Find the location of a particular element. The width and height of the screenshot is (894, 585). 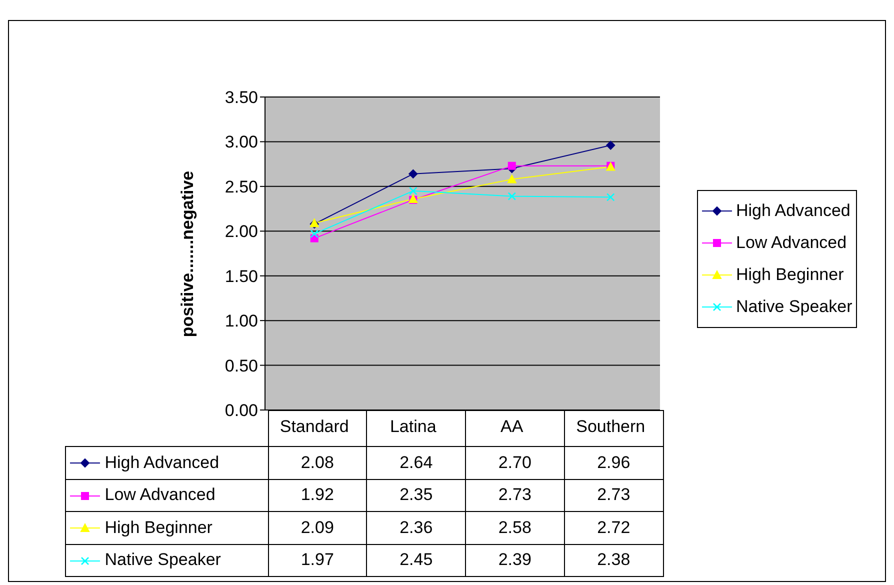

x-tick-label: Southern is located at coordinates (611, 426).